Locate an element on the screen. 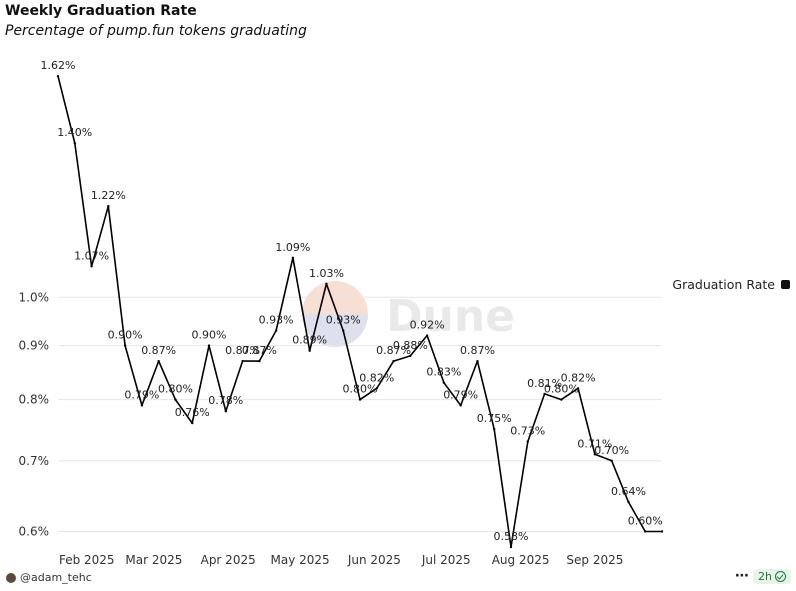 Image resolution: width=796 pixels, height=591 pixels. data-label: 1.07% is located at coordinates (91, 255).